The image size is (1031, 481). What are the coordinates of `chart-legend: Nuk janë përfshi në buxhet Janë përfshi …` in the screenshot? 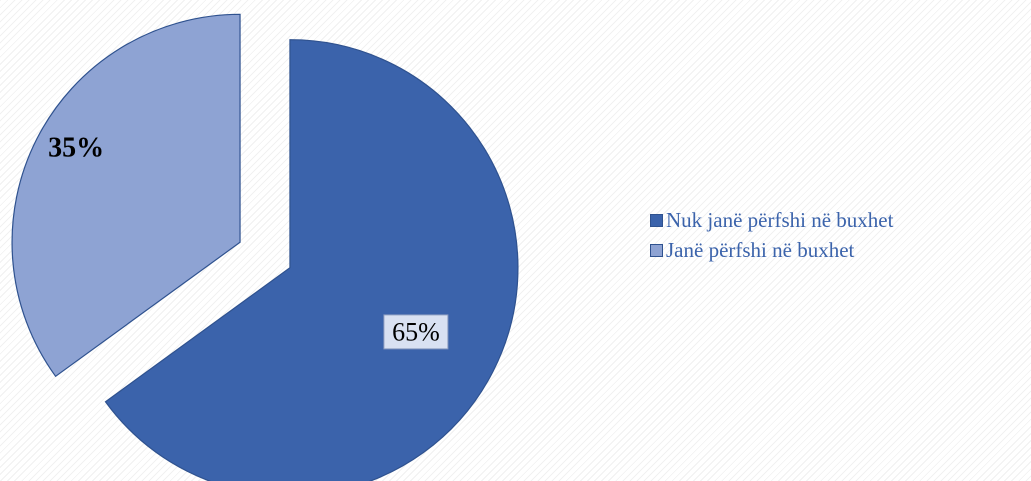 It's located at (771, 235).